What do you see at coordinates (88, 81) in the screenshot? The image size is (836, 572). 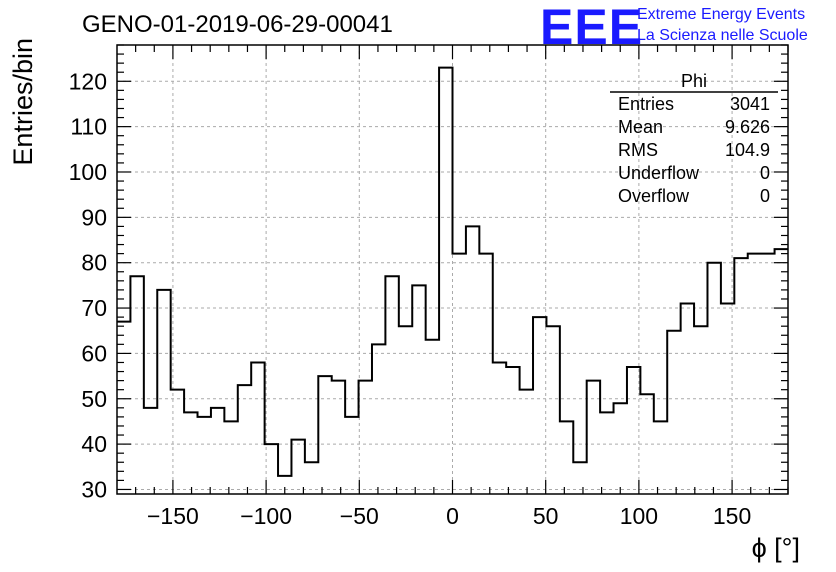 I see `y-tick-label: 120` at bounding box center [88, 81].